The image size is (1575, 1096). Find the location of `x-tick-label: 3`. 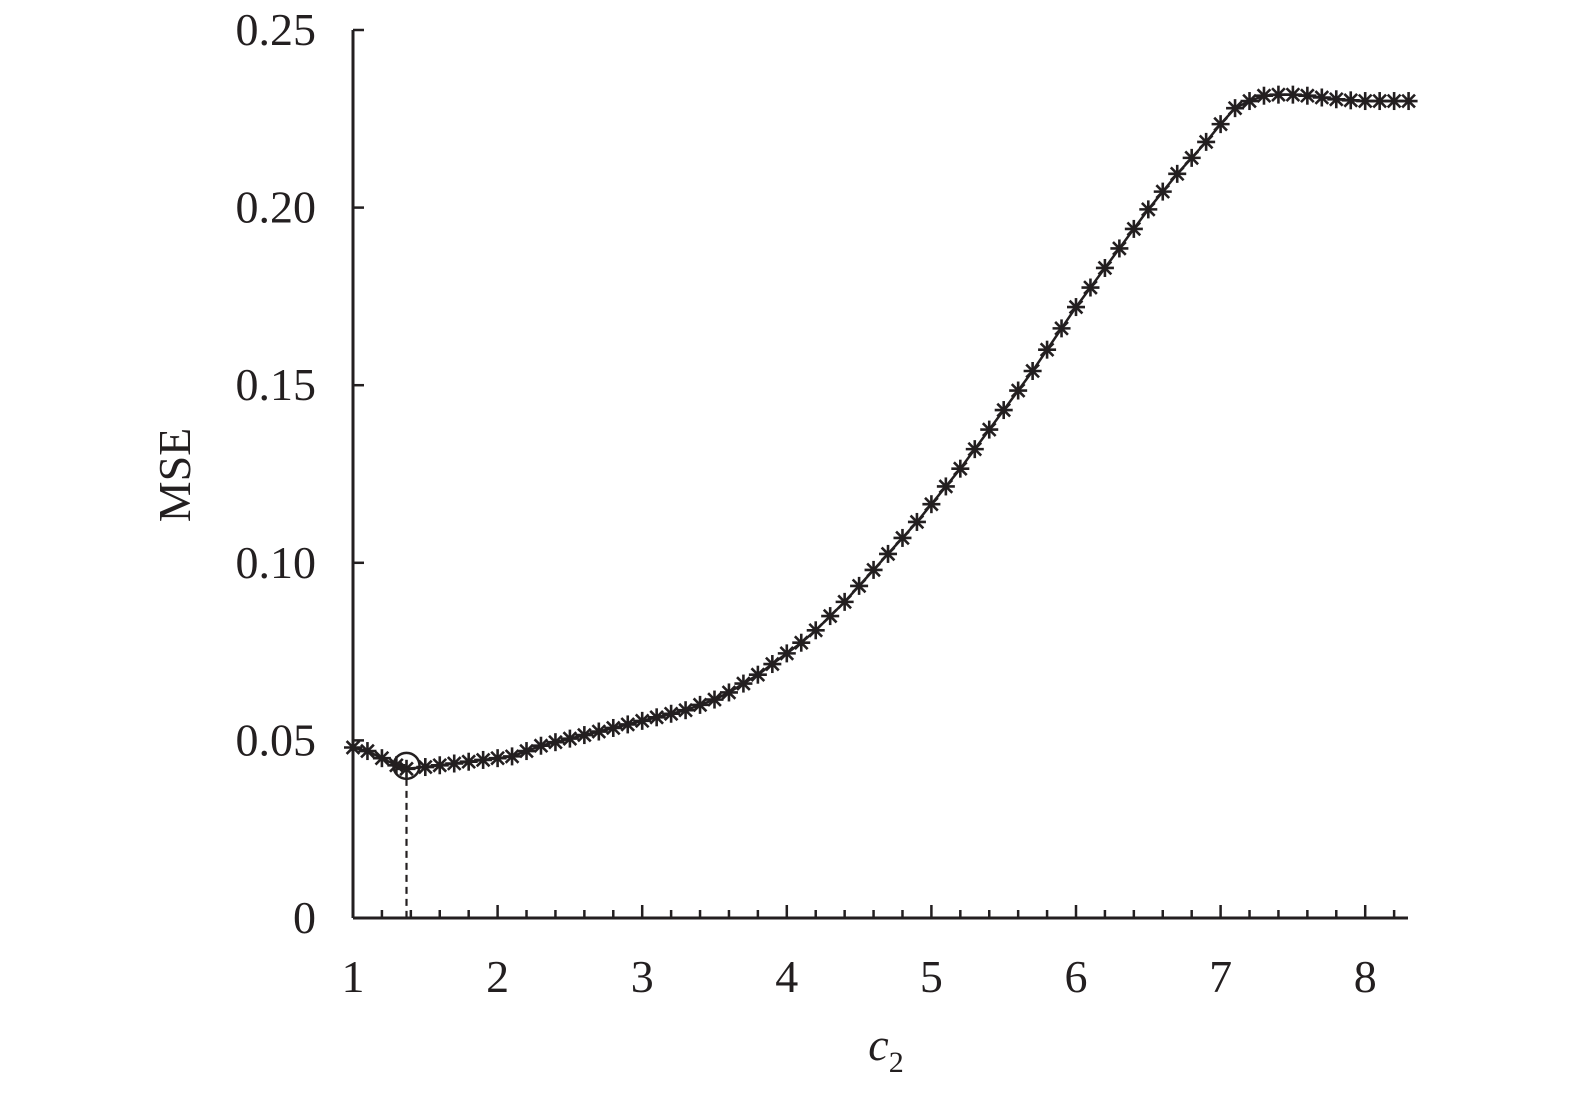

x-tick-label: 3 is located at coordinates (642, 976).